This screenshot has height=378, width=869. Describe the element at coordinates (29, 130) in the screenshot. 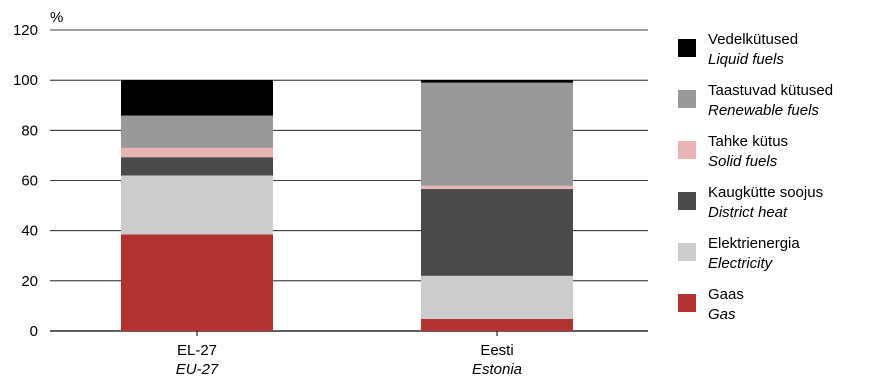

I see `y-tick-label: 80` at that location.